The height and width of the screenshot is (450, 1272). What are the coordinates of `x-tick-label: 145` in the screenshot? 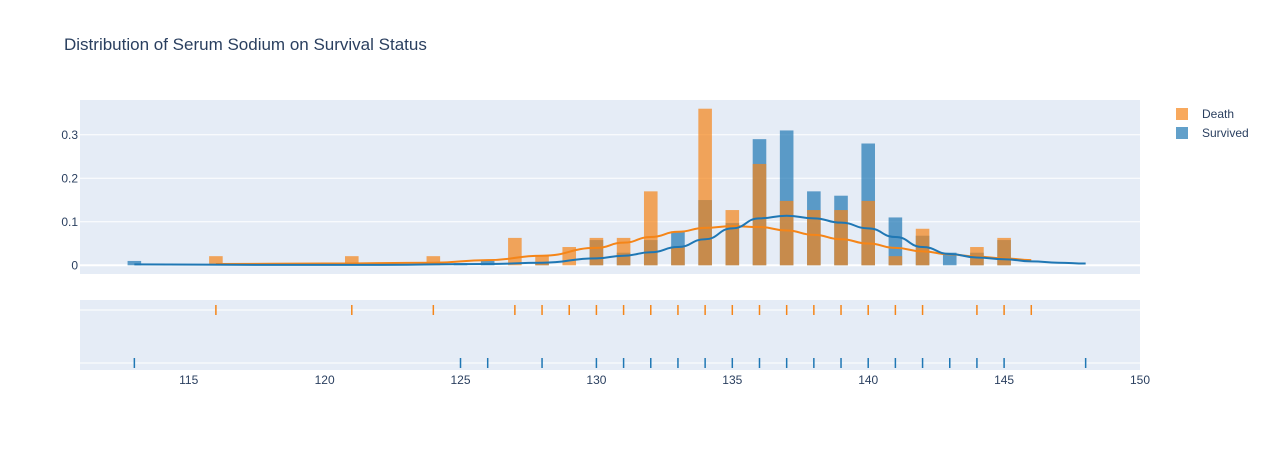 It's located at (1004, 380).